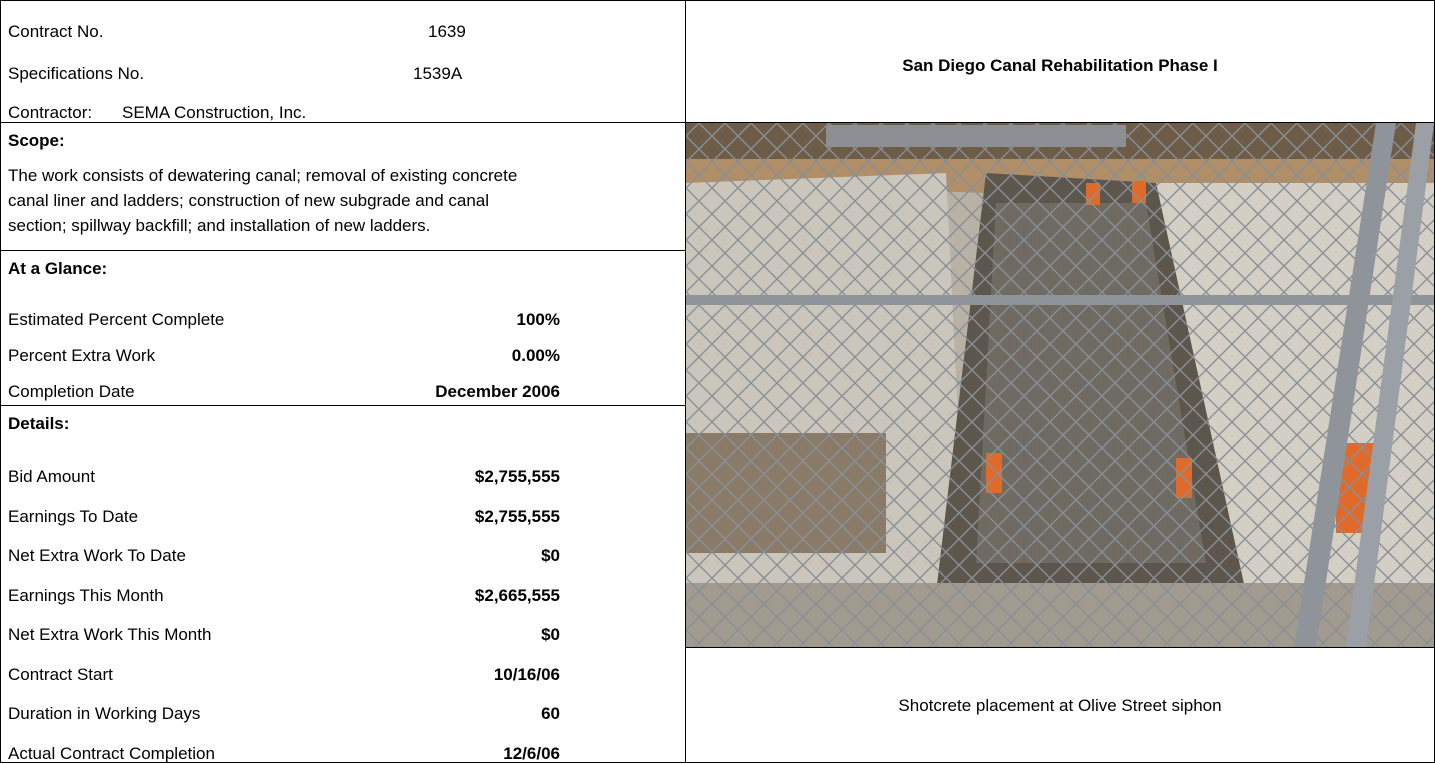  I want to click on row-value: 100%, so click(538, 319).